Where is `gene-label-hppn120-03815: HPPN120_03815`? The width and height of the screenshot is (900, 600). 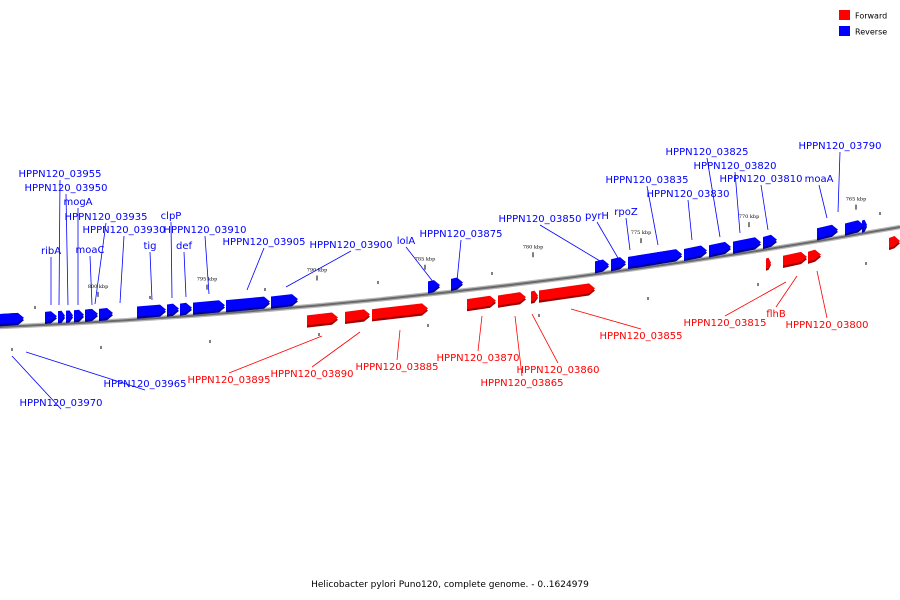
gene-label-hppn120-03815: HPPN120_03815 is located at coordinates (725, 323).